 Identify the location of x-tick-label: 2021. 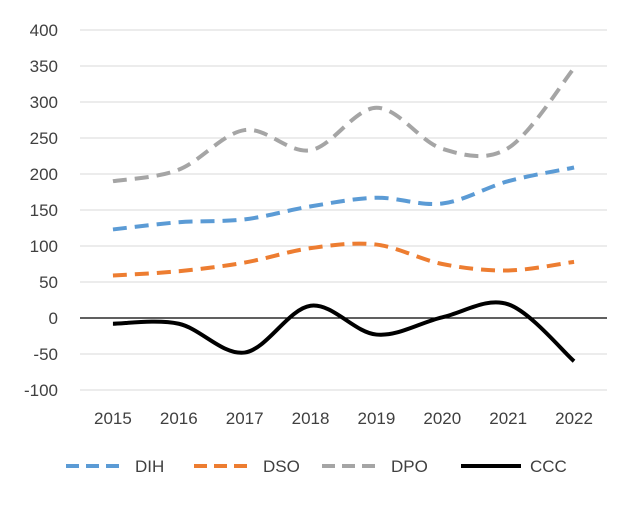
(508, 418).